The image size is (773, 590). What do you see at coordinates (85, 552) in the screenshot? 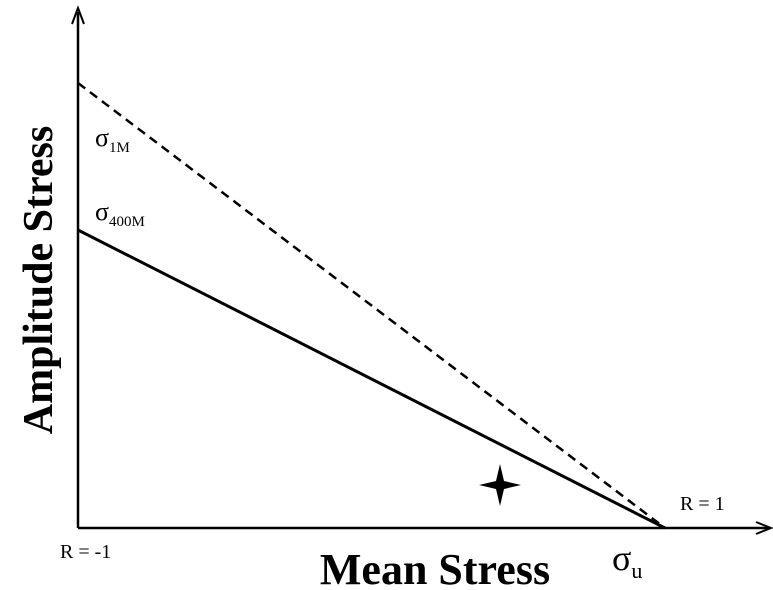
I see `annotation: R = -1` at bounding box center [85, 552].